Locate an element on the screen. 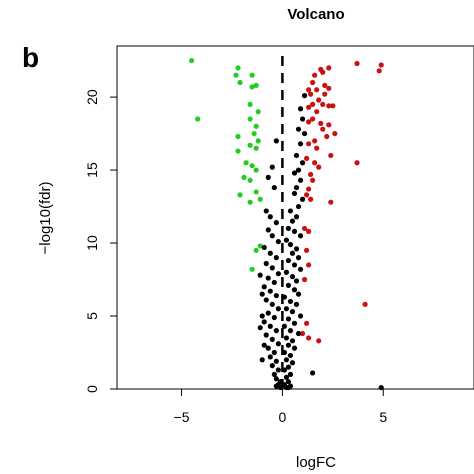  x-tick-label: 5 is located at coordinates (383, 417).